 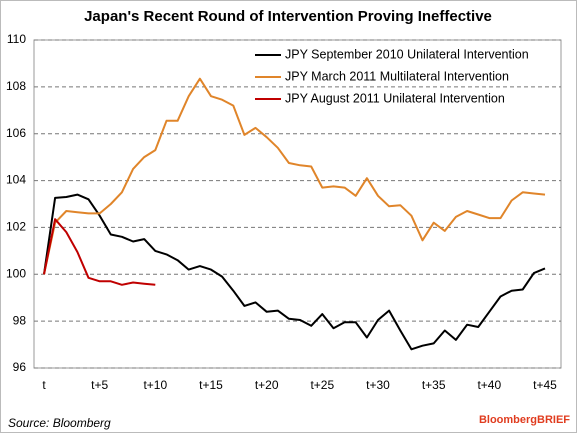 What do you see at coordinates (395, 98) in the screenshot?
I see `legend-label: JPY August 2011 Unilateral Intervention` at bounding box center [395, 98].